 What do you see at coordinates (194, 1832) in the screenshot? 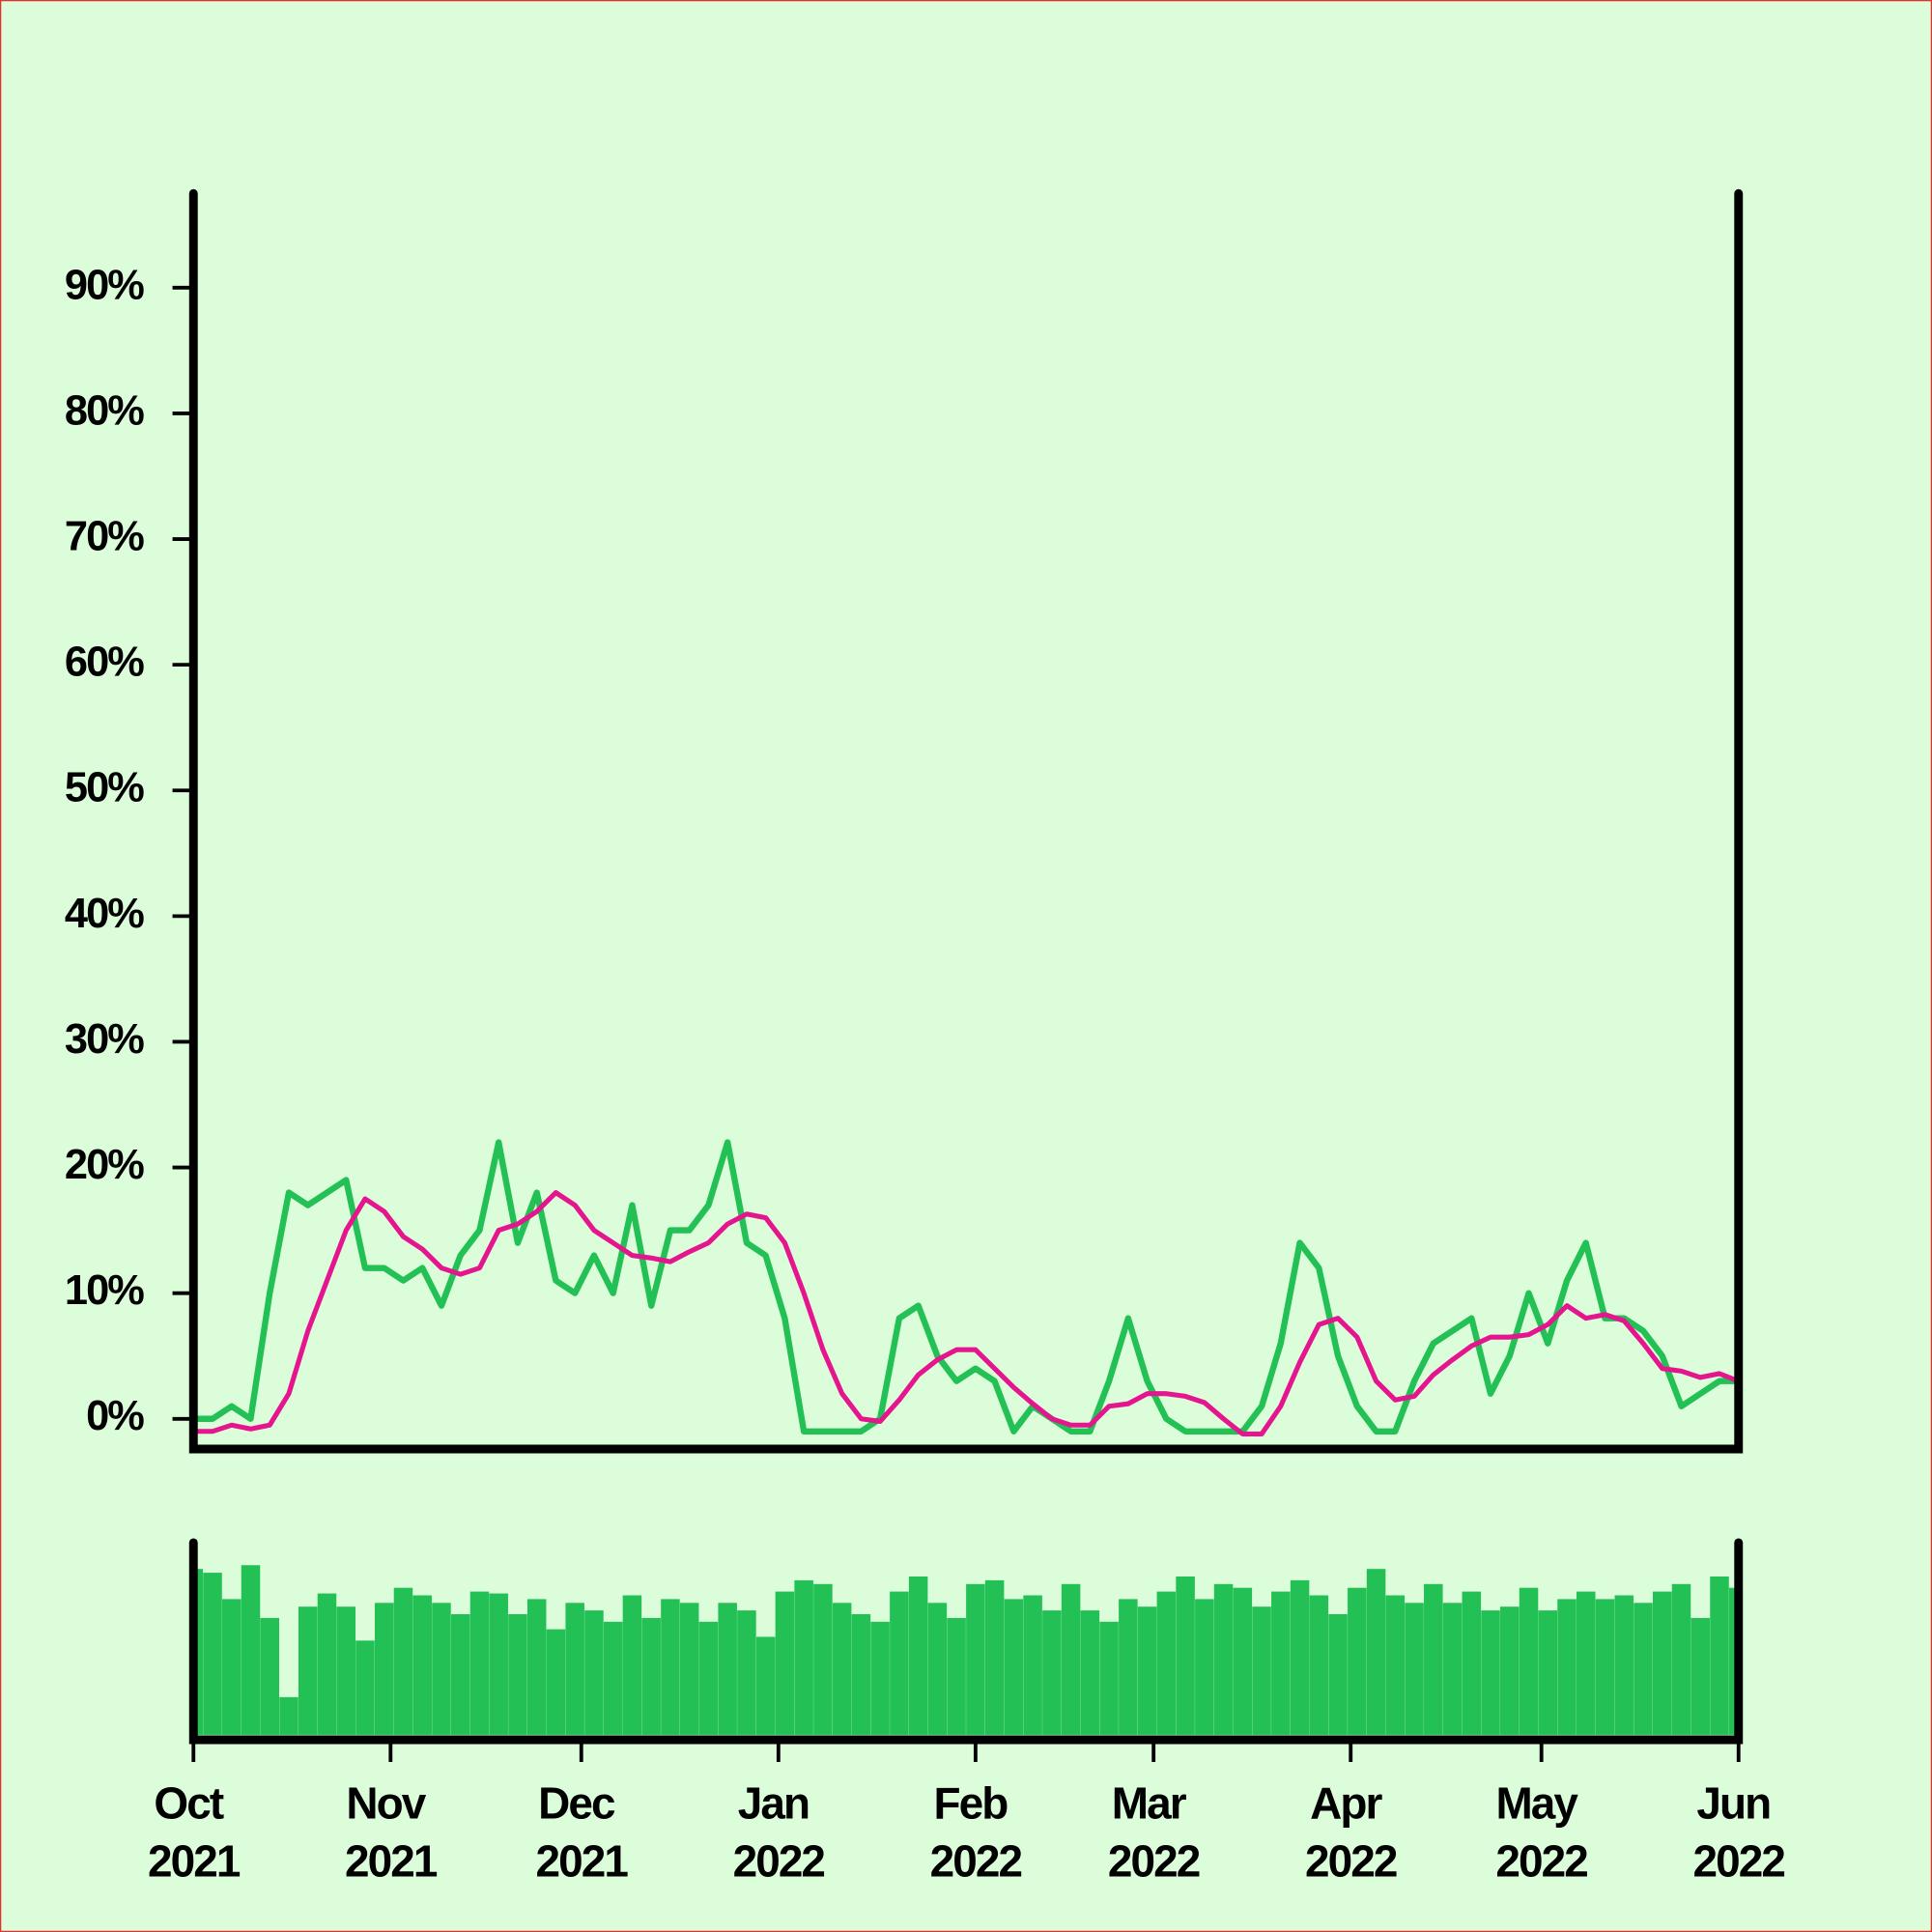
I see `x-tick-label: Oct 2021` at bounding box center [194, 1832].